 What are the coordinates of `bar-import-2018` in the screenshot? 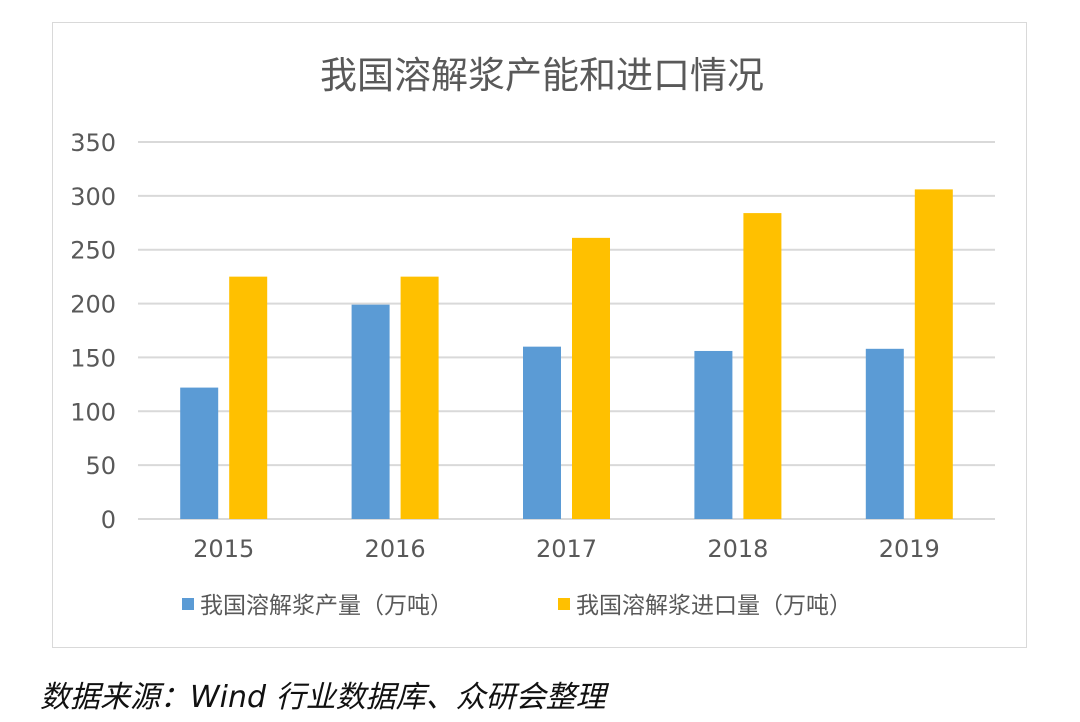 It's located at (762, 366).